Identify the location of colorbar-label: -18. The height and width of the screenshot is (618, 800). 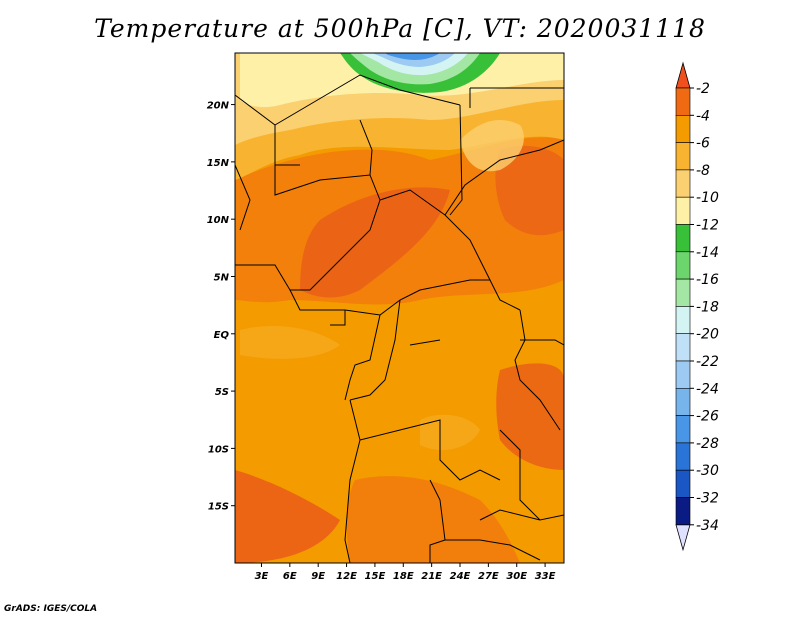
(707, 307).